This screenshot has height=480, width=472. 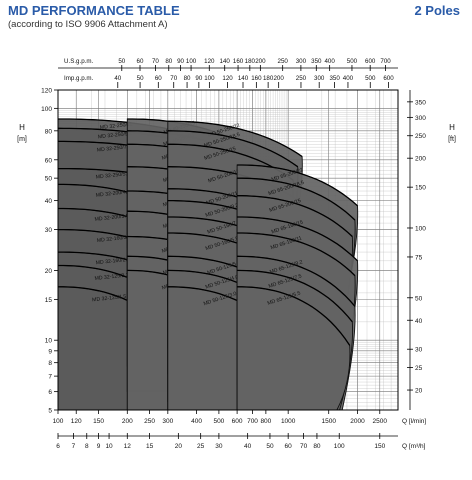 I want to click on tick-label-impgpm: 180, so click(x=268, y=78).